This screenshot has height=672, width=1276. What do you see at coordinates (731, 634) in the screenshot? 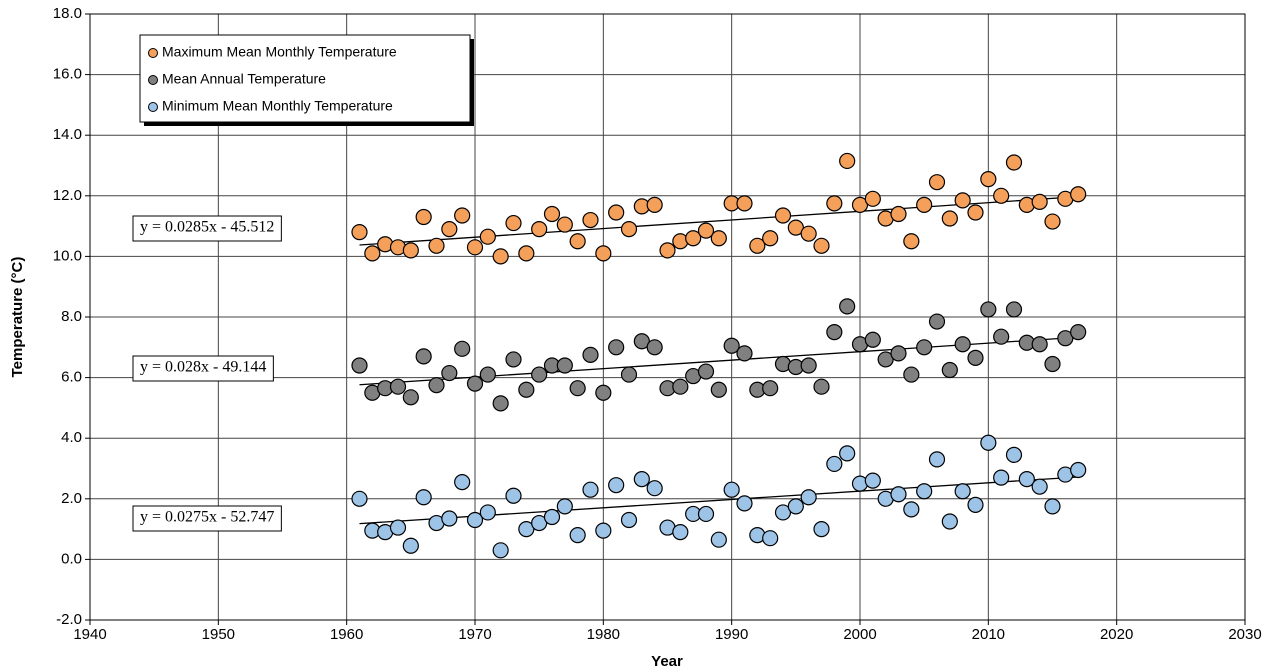
I see `x-tick-label: 1990` at bounding box center [731, 634].